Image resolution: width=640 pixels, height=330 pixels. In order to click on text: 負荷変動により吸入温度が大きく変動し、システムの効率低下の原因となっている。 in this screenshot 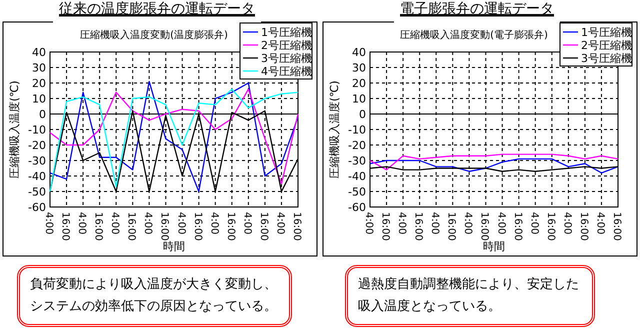, I will do `click(154, 296)`.